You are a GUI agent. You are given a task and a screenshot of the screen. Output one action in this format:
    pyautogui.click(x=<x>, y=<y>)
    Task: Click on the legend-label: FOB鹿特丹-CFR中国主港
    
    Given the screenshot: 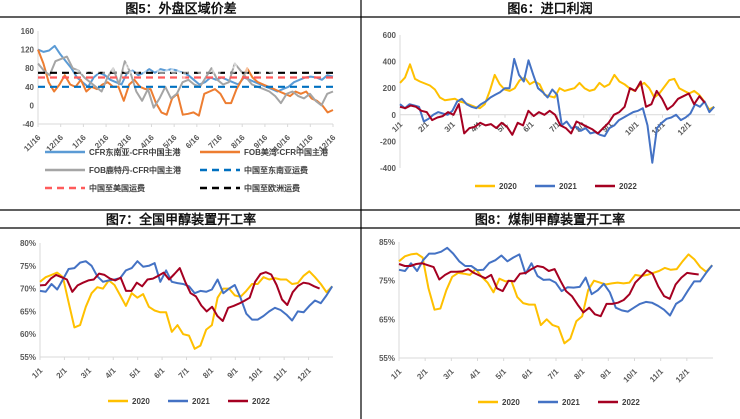 What is the action you would take?
    pyautogui.click(x=135, y=170)
    